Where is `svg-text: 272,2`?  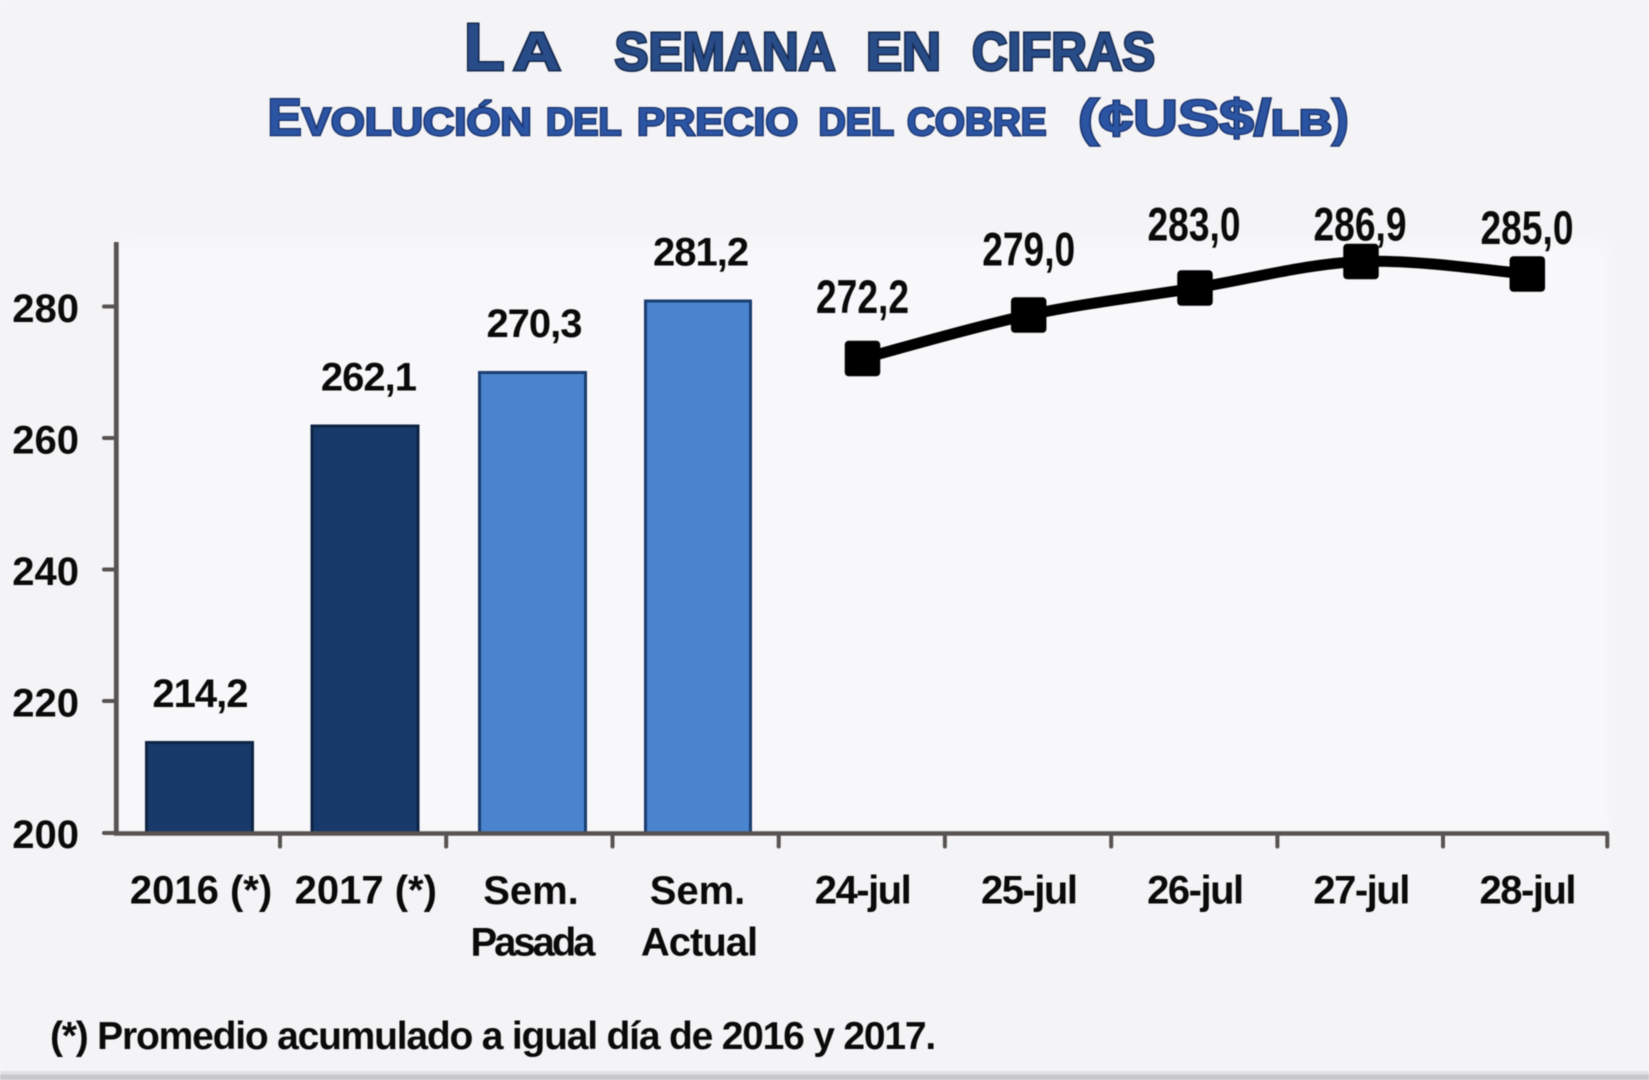
svg-text: 272,2 is located at coordinates (862, 296).